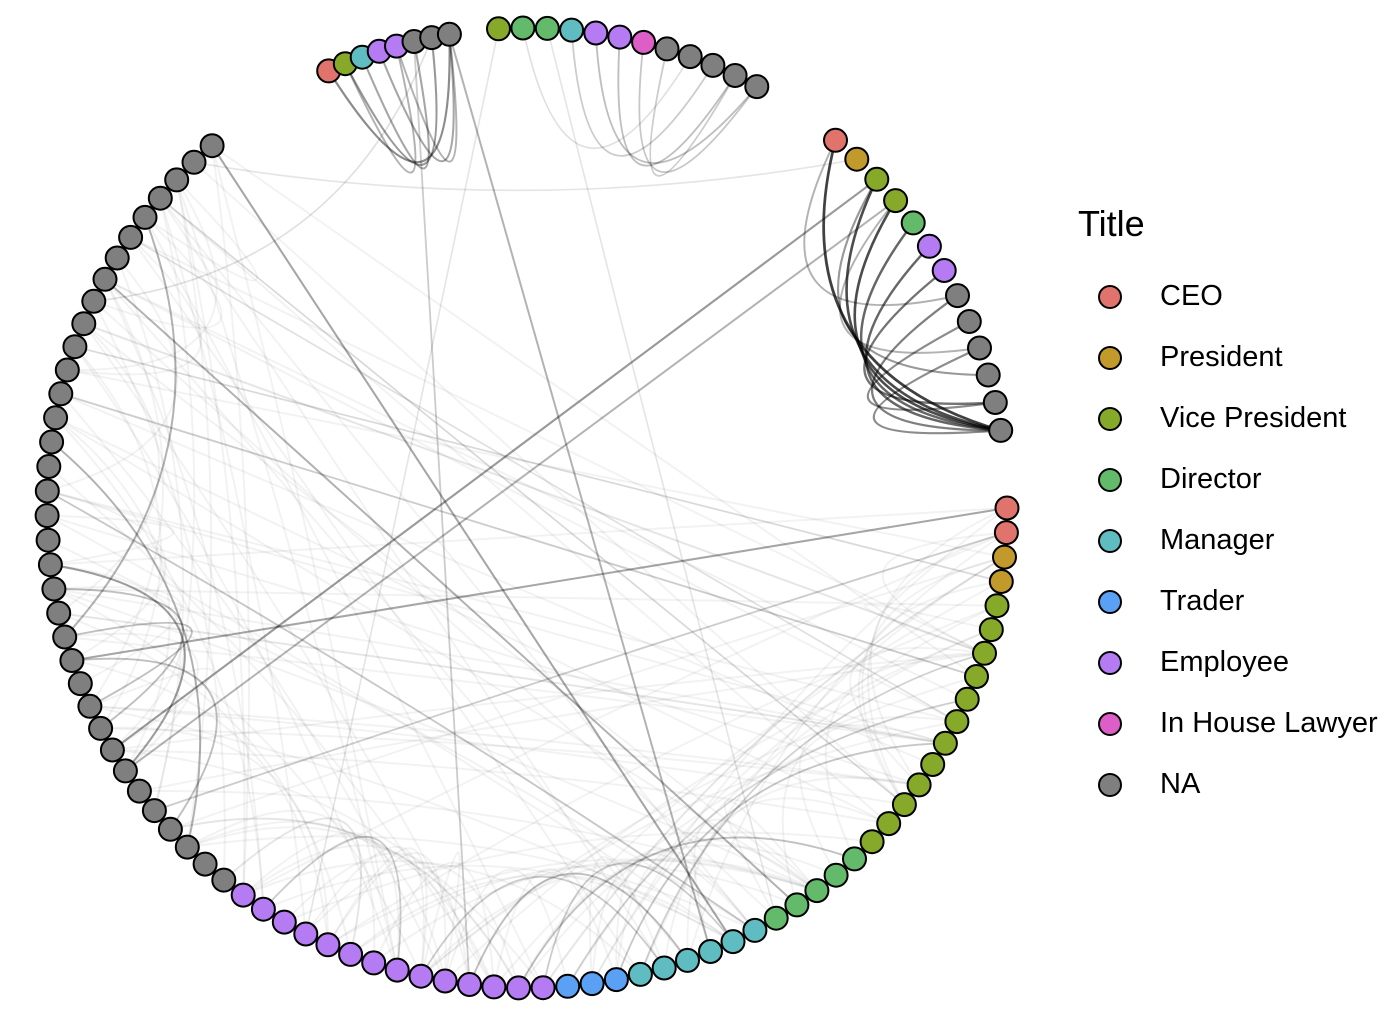 The height and width of the screenshot is (1016, 1397). What do you see at coordinates (1180, 784) in the screenshot?
I see `legend-label-na: NA` at bounding box center [1180, 784].